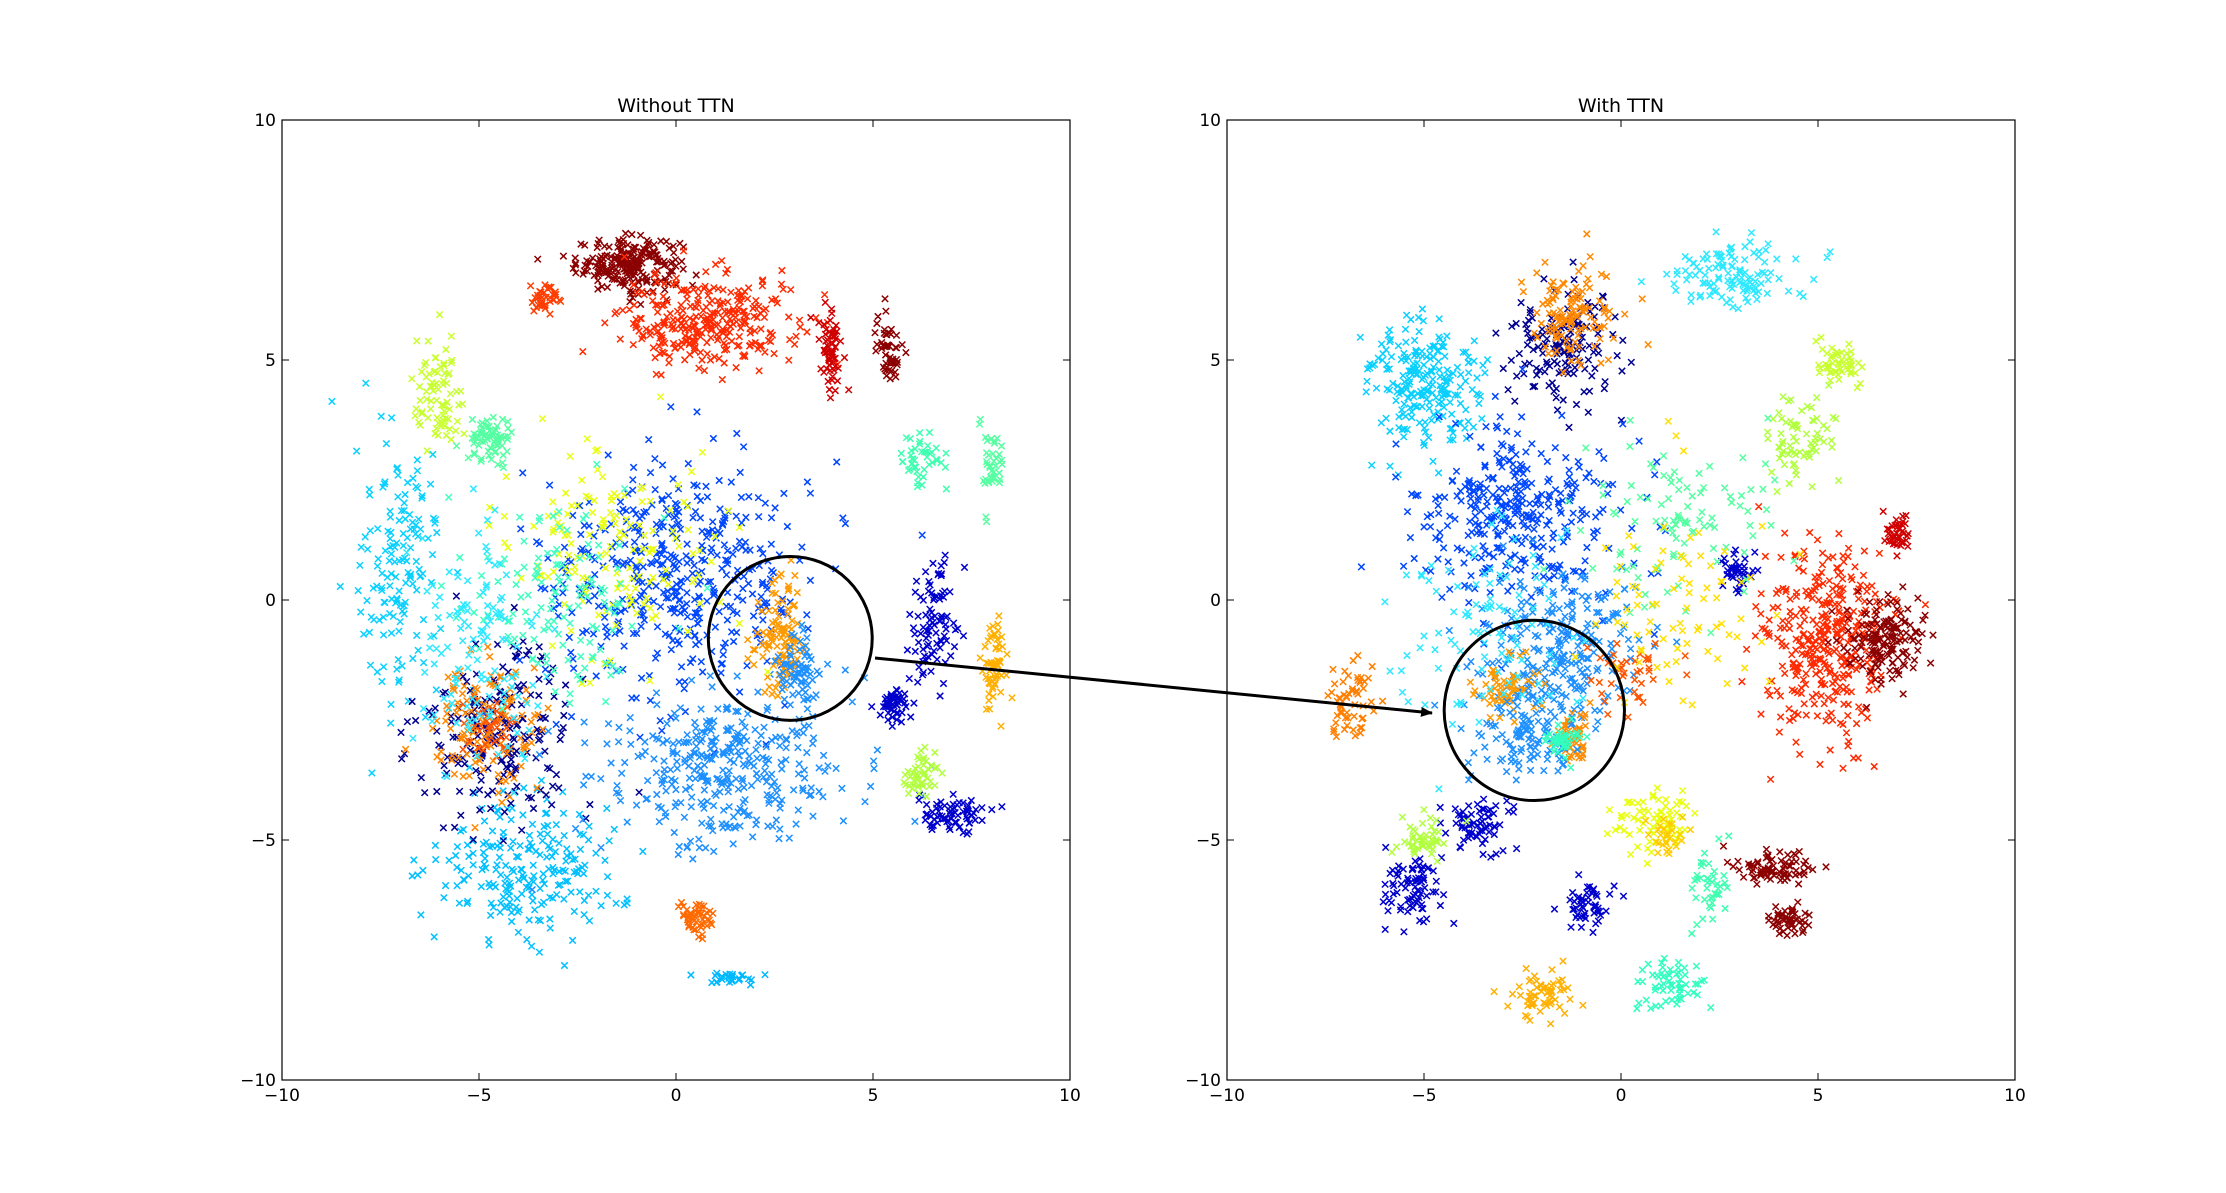 The height and width of the screenshot is (1193, 2226). Describe the element at coordinates (675, 106) in the screenshot. I see `chart-title: Without TTN` at that location.